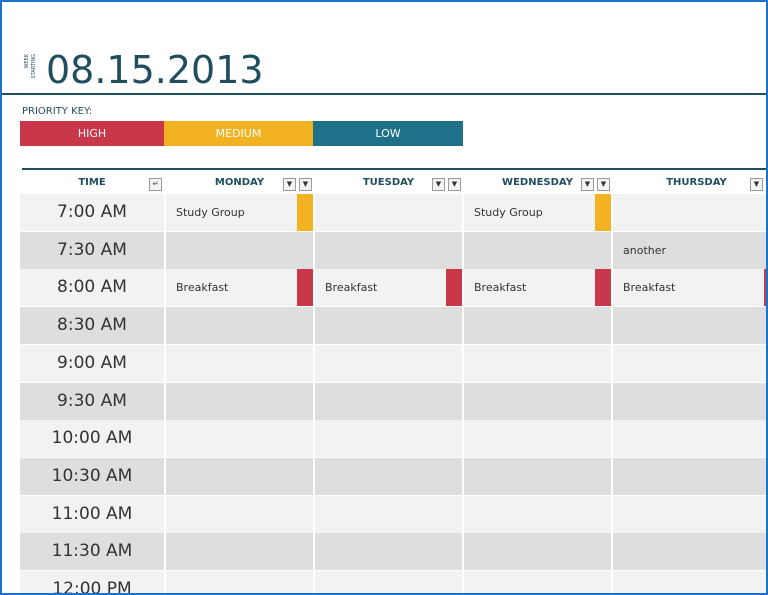 The image size is (768, 595). I want to click on column-header: WEDNESDAY, so click(537, 182).